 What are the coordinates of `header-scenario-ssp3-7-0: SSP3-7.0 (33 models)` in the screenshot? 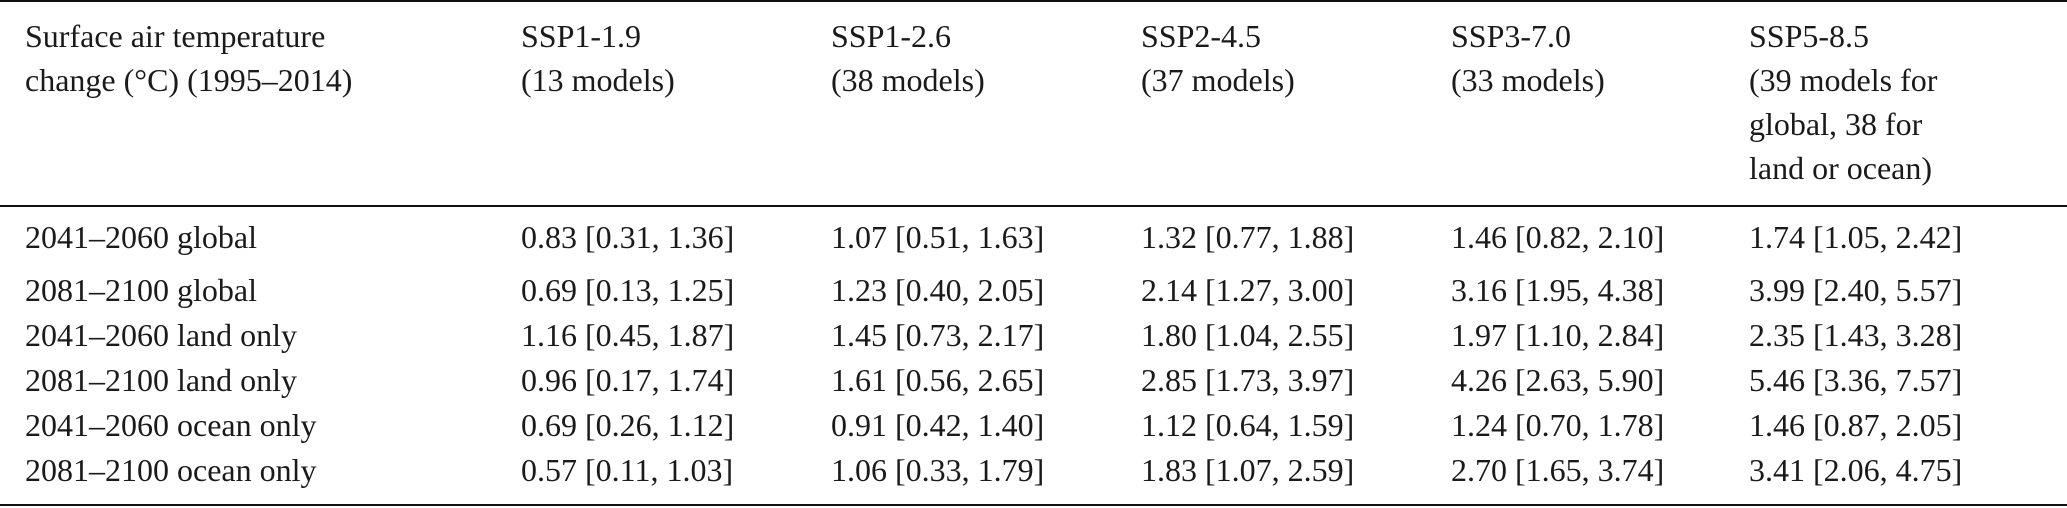 It's located at (1600, 95).